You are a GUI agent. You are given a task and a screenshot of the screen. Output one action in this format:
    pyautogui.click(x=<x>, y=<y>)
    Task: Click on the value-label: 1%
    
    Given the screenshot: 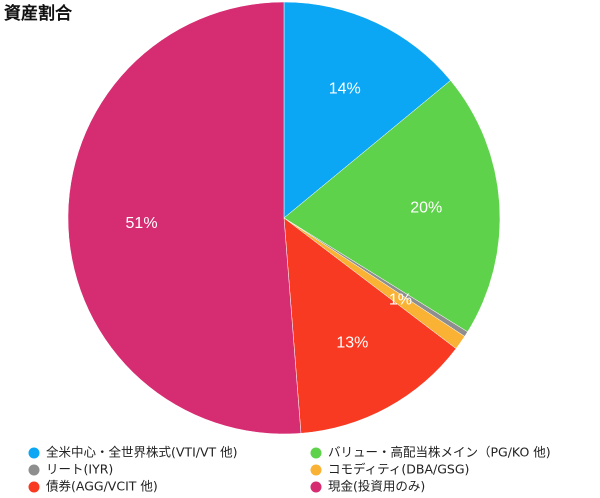 What is the action you would take?
    pyautogui.click(x=400, y=299)
    